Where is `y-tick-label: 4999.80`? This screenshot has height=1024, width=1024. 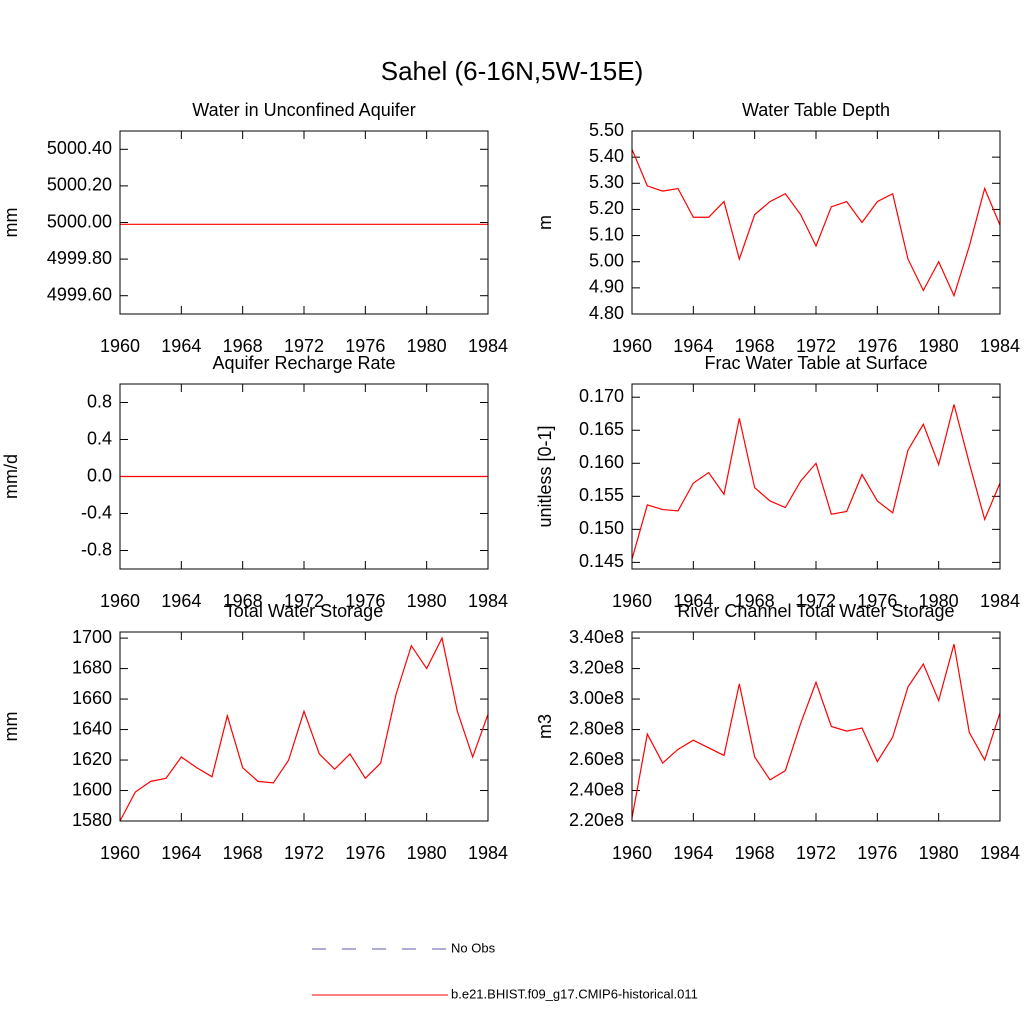
y-tick-label: 4999.80 is located at coordinates (79, 258).